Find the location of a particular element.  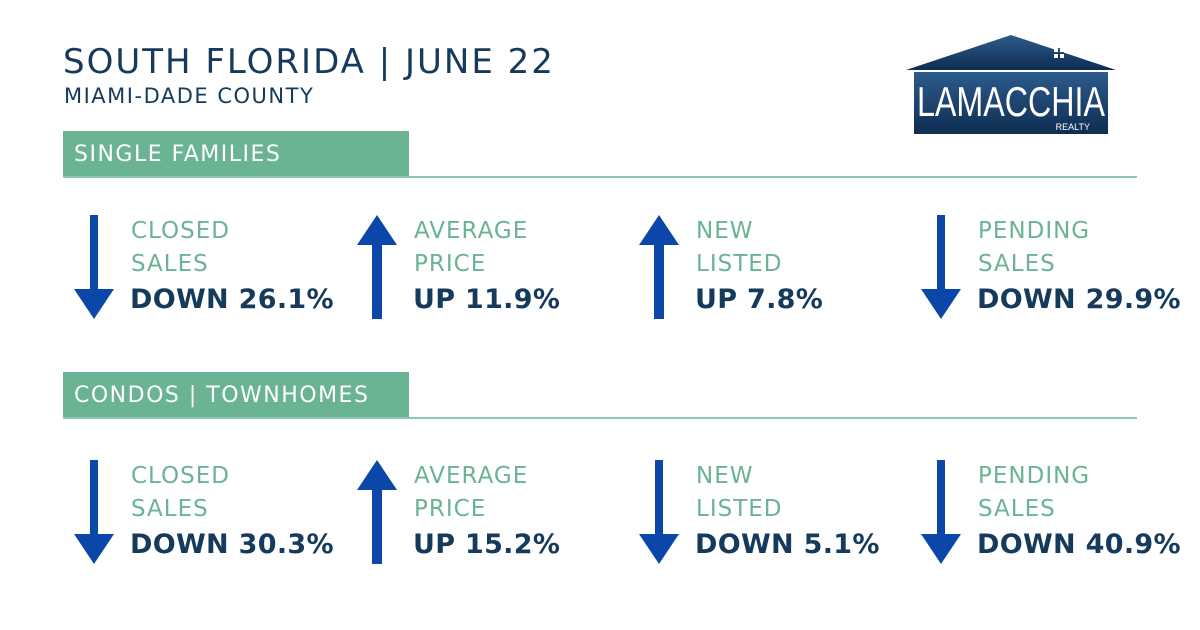

section-label-single-families: SINGLE FAMILIES is located at coordinates (236, 154).